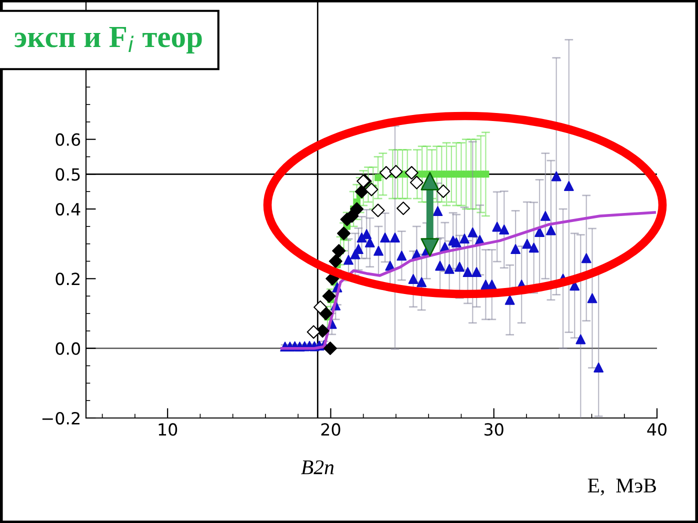  Describe the element at coordinates (68, 348) in the screenshot. I see `y-tick-label: 0.0` at that location.